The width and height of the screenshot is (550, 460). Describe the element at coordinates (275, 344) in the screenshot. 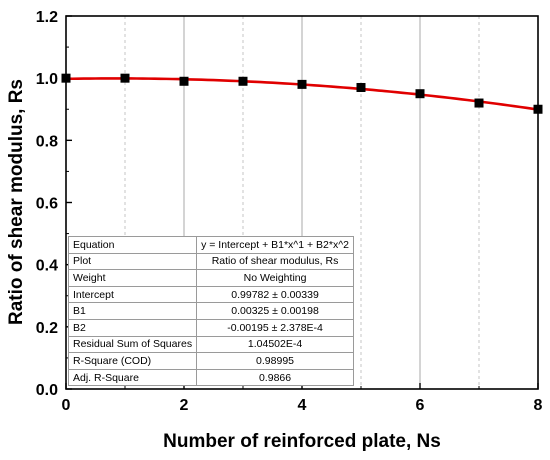

I see `fit-table-value: 1.04502E-4` at that location.